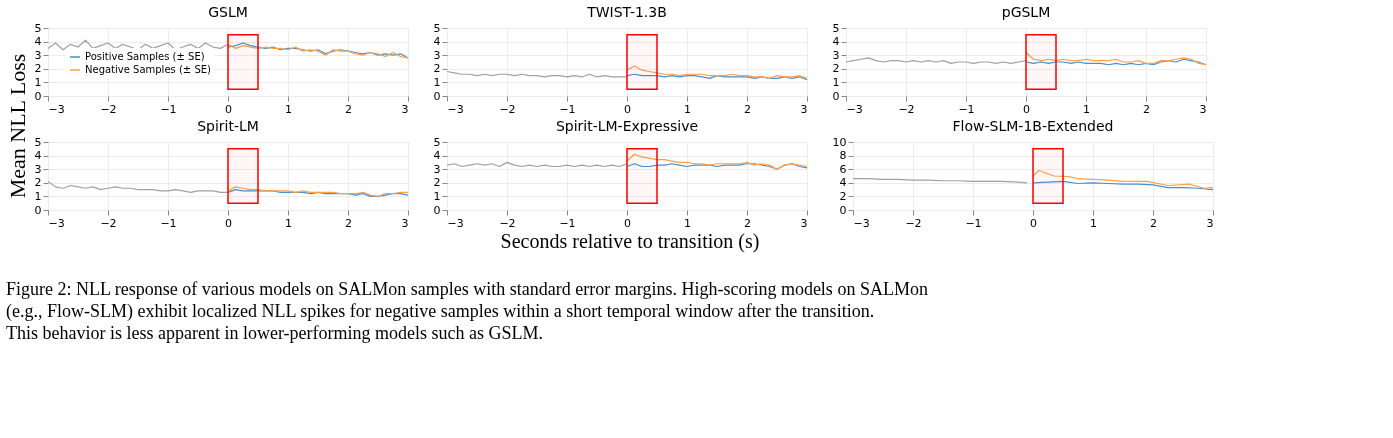  Describe the element at coordinates (630, 241) in the screenshot. I see `x-axis-title: Seconds relative to transition (s)` at that location.